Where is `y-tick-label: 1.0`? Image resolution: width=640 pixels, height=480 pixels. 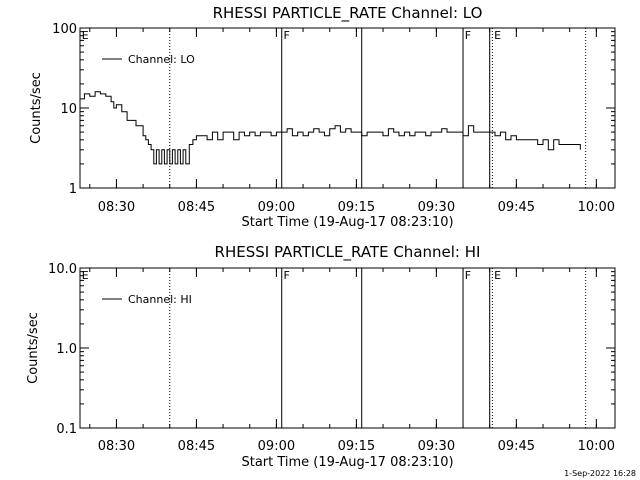 y-tick-label: 1.0 is located at coordinates (66, 349).